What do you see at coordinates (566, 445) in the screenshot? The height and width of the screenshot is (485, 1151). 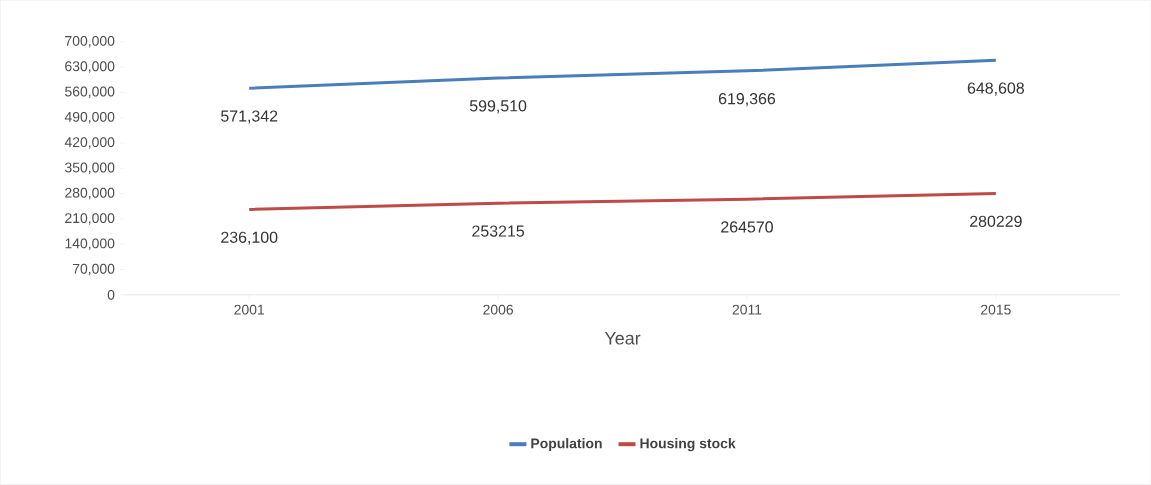 I see `legend-label: Population` at bounding box center [566, 445].